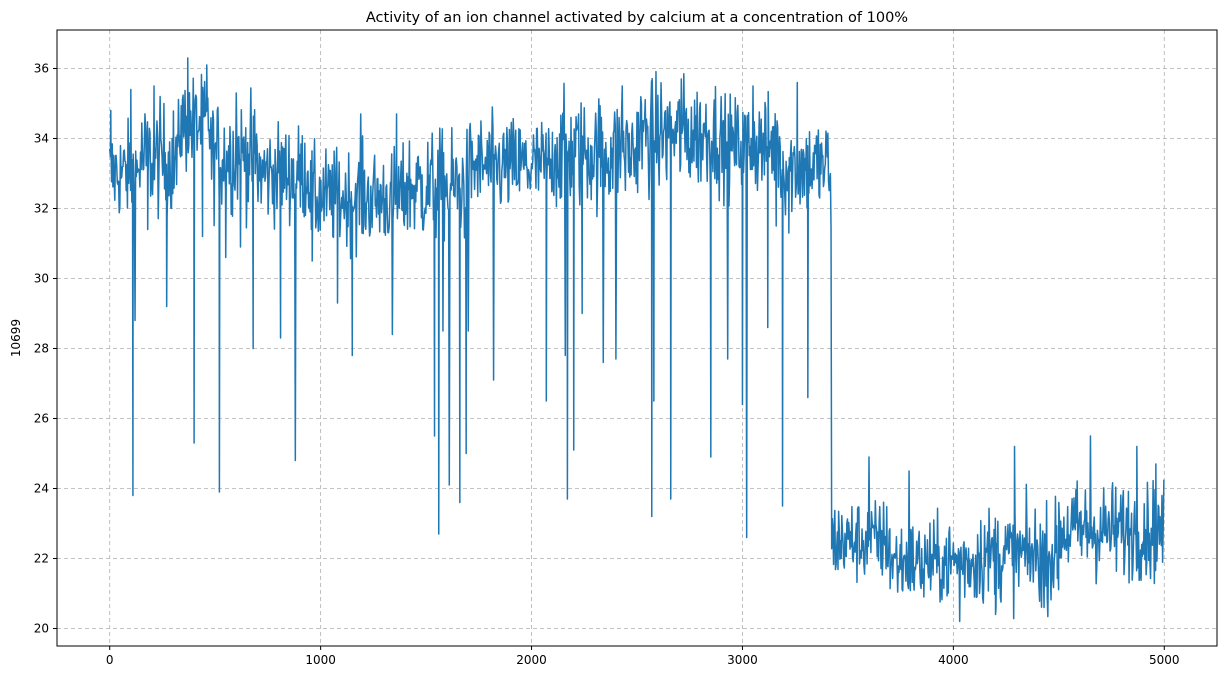  Describe the element at coordinates (1164, 660) in the screenshot. I see `x-tick-label: 5000` at that location.